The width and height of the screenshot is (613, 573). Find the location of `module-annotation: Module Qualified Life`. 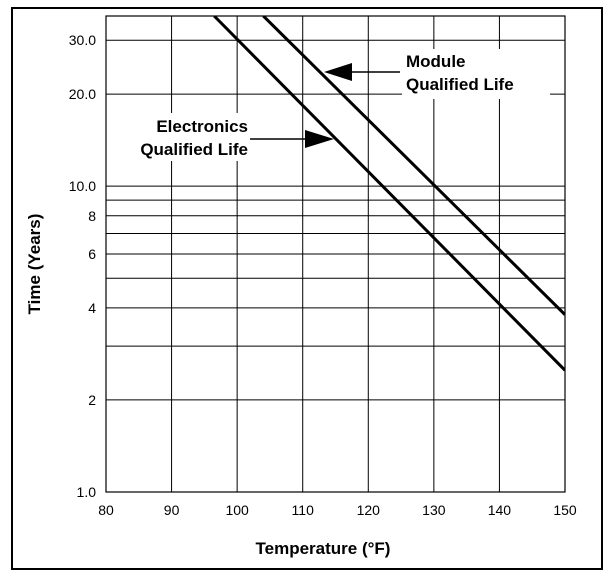

module-annotation: Module Qualified Life is located at coordinates (437, 74).